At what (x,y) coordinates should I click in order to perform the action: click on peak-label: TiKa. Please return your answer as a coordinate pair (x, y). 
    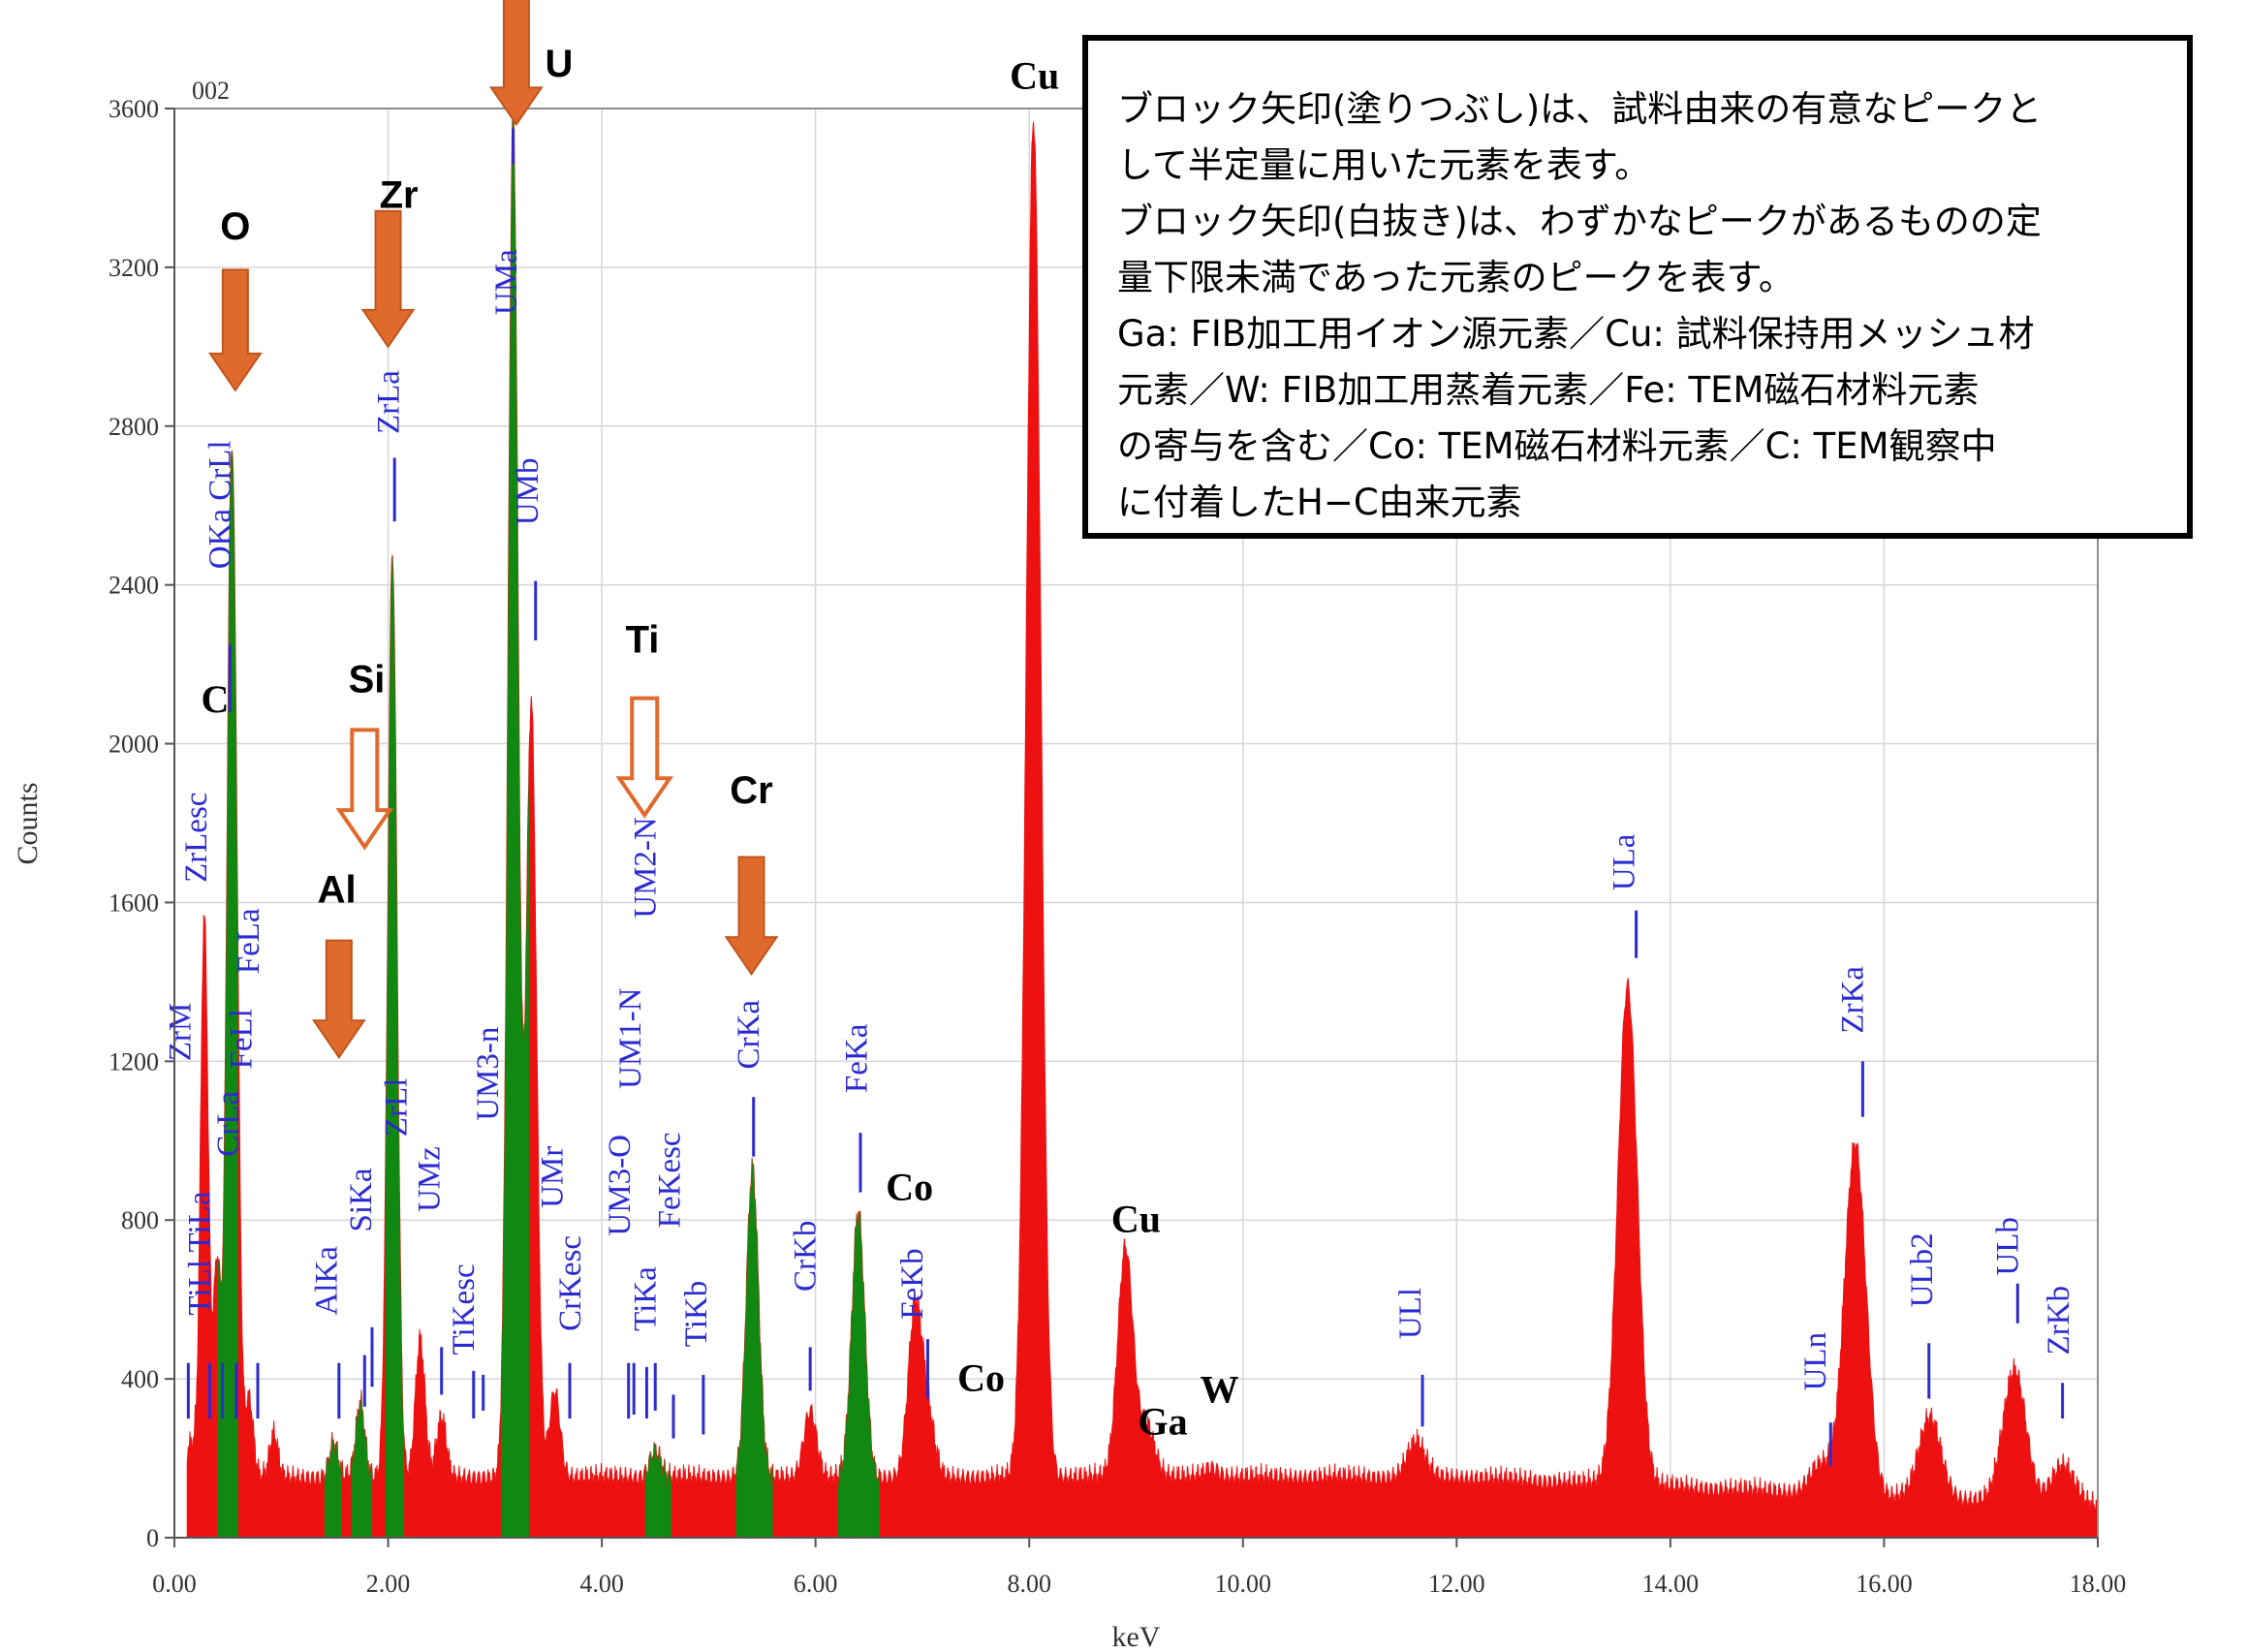
    Looking at the image, I should click on (645, 1298).